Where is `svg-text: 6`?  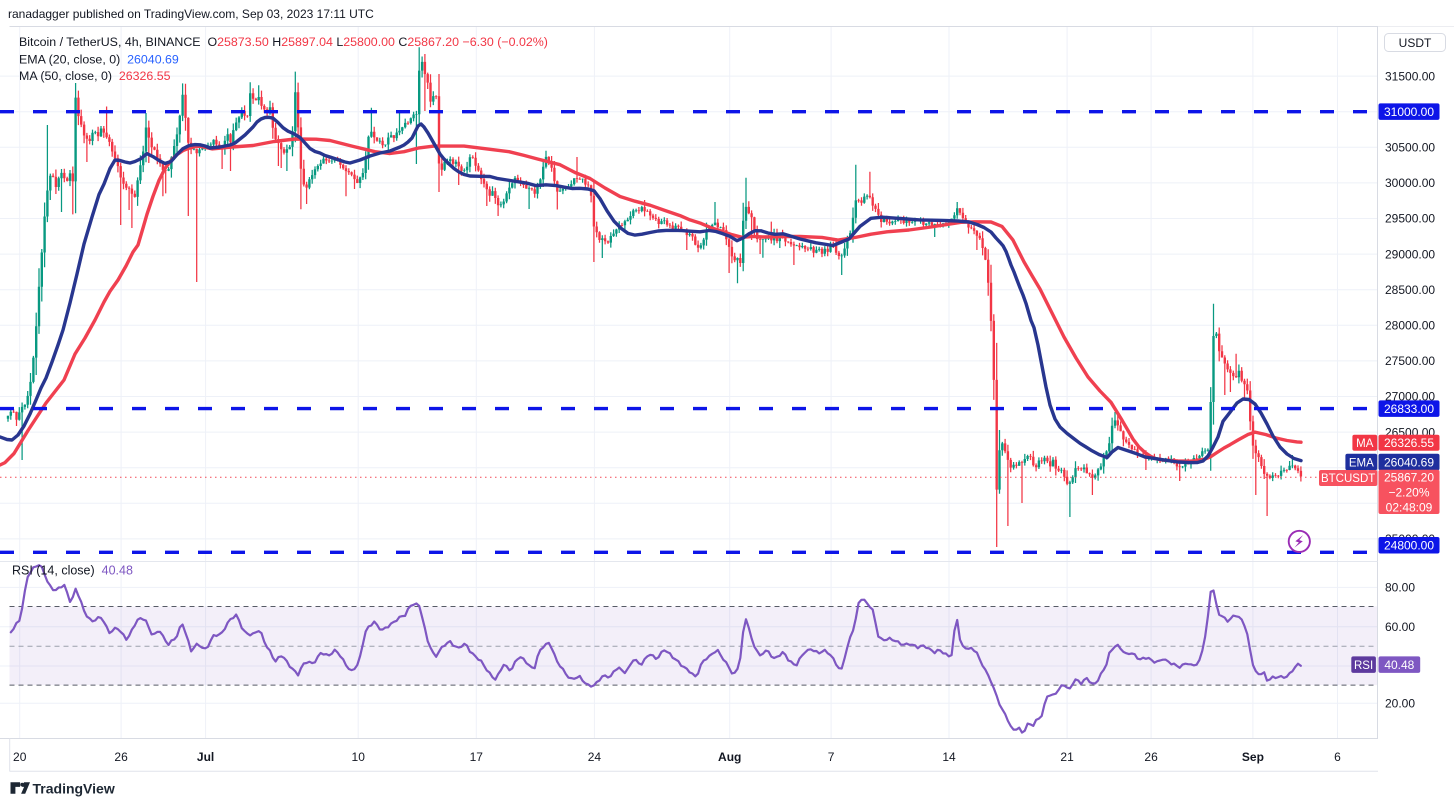
svg-text: 6 is located at coordinates (1337, 757).